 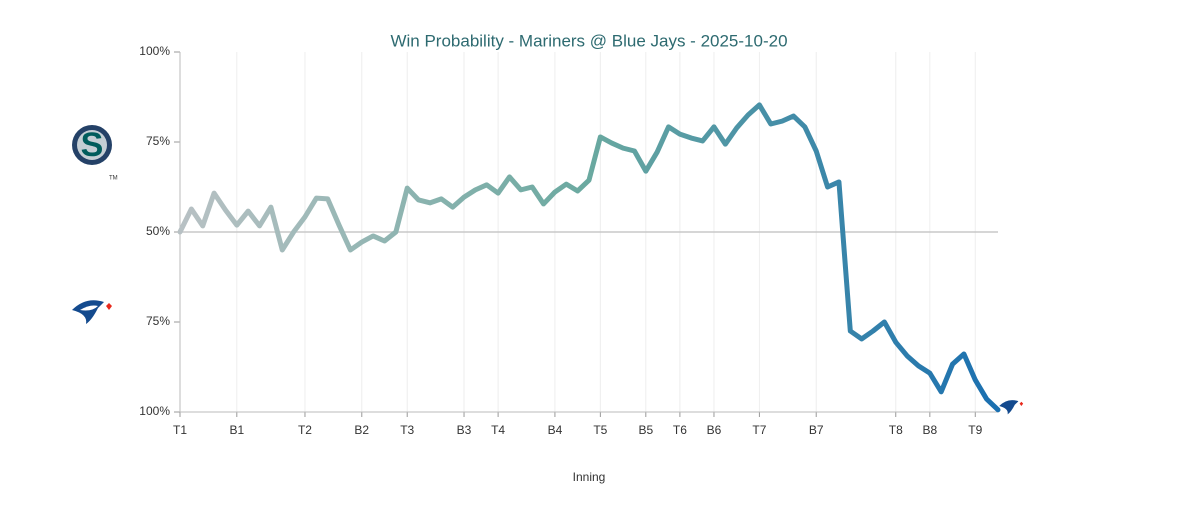 What do you see at coordinates (645, 430) in the screenshot?
I see `x-tick-label: B5` at bounding box center [645, 430].